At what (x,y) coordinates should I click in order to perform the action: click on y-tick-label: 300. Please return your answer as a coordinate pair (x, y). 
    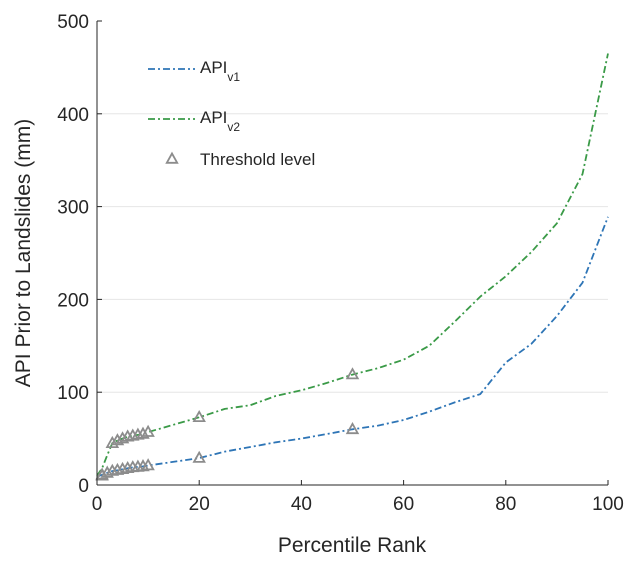
    Looking at the image, I should click on (73, 208).